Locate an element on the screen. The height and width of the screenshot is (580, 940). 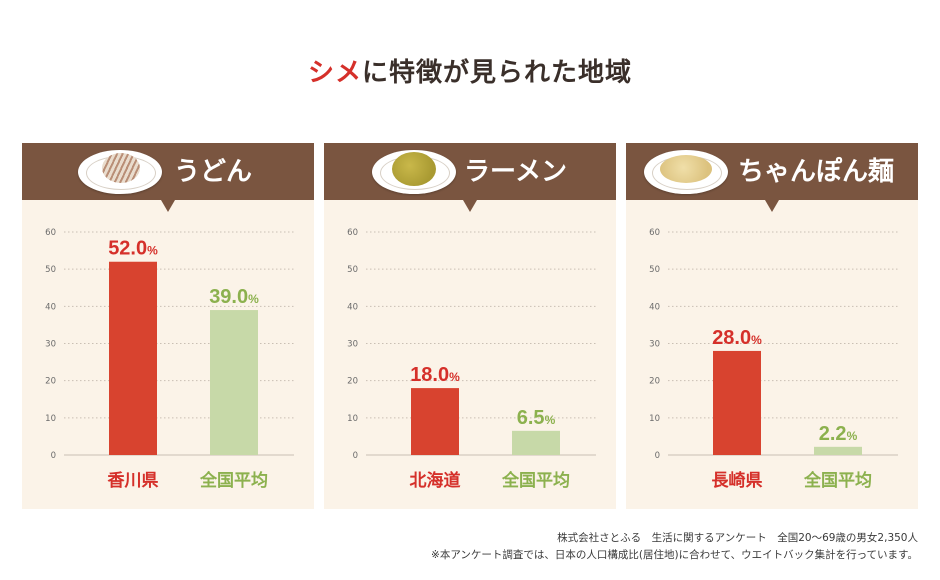
bar-chart: 0 10 20 30 40 50 60 52.0% 香川県 39.0% 全国平均 is located at coordinates (169, 359).